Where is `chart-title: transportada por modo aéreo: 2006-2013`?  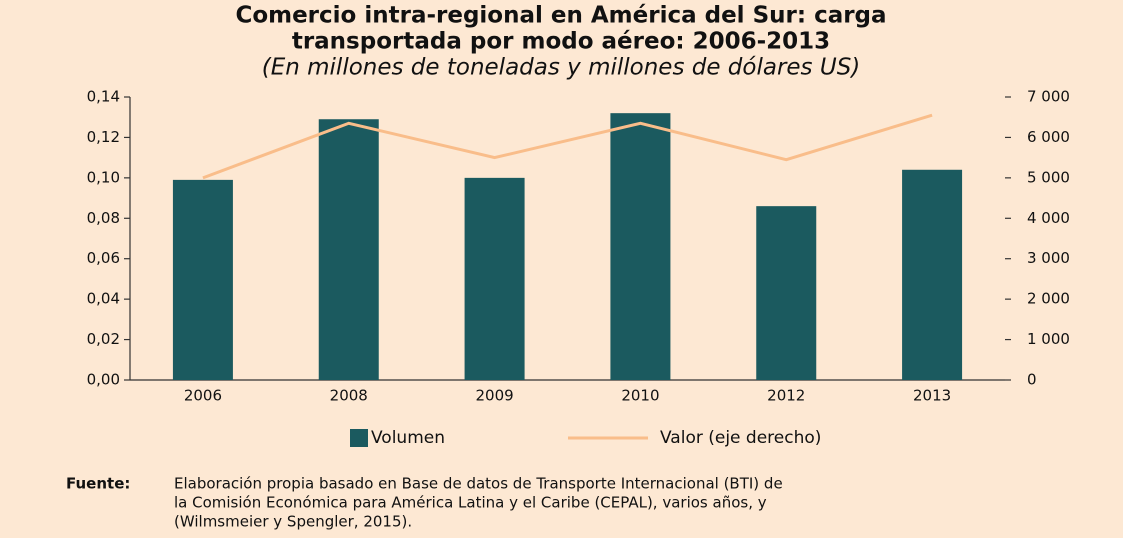
chart-title: transportada por modo aéreo: 2006-2013 is located at coordinates (561, 42).